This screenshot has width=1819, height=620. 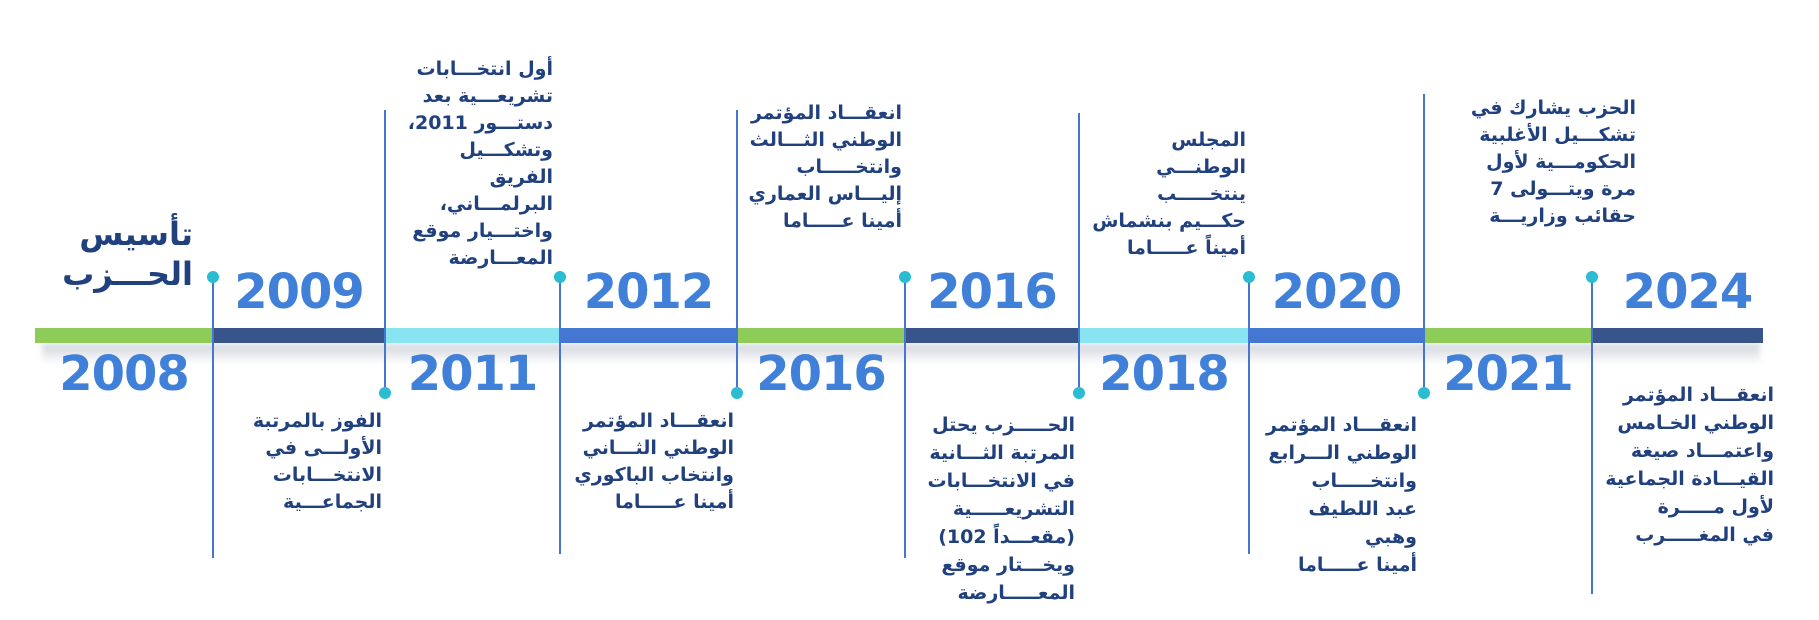 What do you see at coordinates (1079, 250) in the screenshot?
I see `connector-2018` at bounding box center [1079, 250].